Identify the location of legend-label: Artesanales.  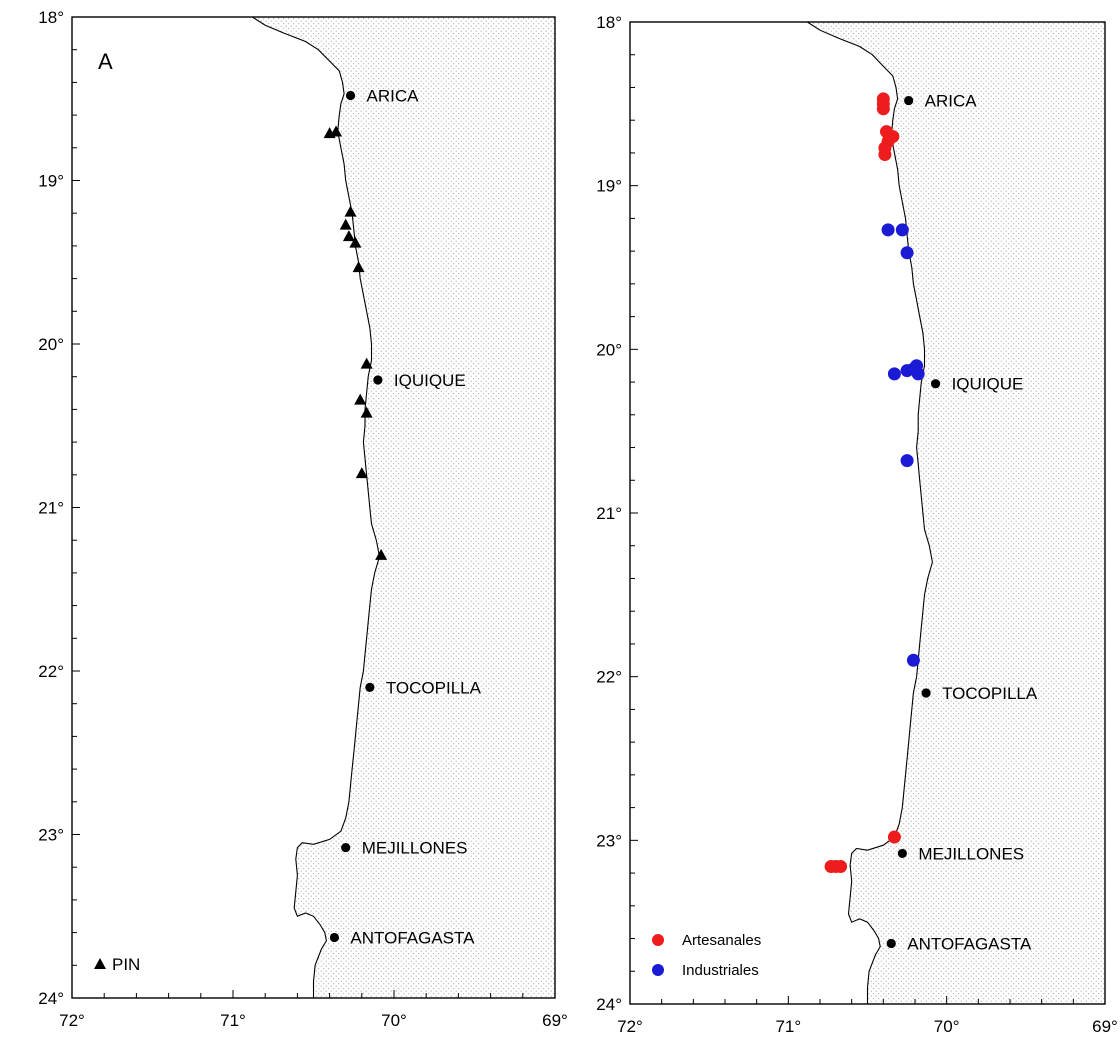
(721, 940).